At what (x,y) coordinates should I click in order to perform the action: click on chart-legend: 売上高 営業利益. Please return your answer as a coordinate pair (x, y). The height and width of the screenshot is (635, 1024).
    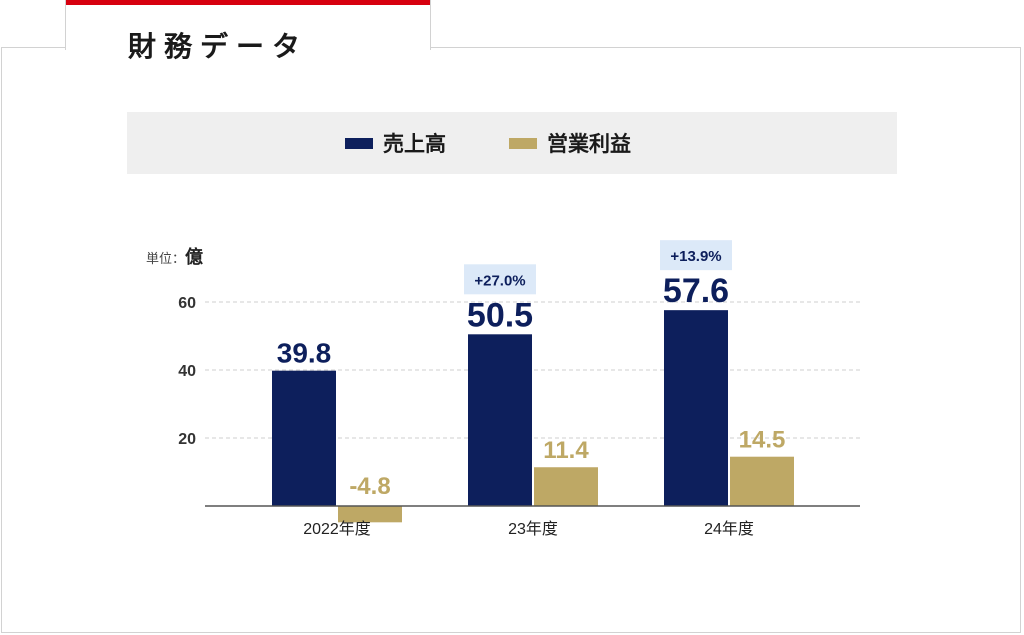
    Looking at the image, I should click on (512, 143).